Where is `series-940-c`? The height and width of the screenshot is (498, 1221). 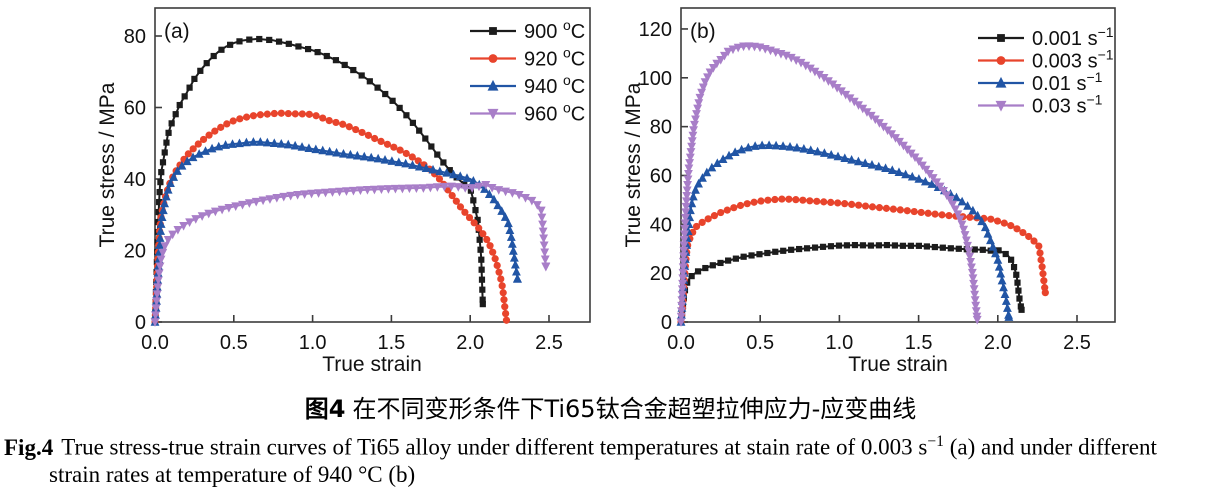 series-940-c is located at coordinates (336, 231).